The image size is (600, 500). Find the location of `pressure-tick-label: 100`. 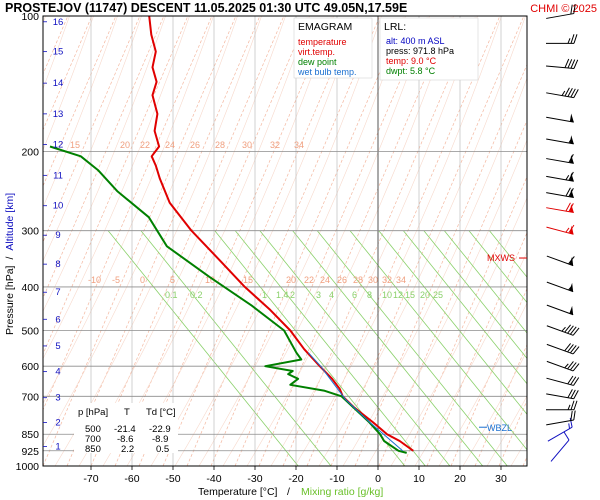

pressure-tick-label: 100 is located at coordinates (30, 17).